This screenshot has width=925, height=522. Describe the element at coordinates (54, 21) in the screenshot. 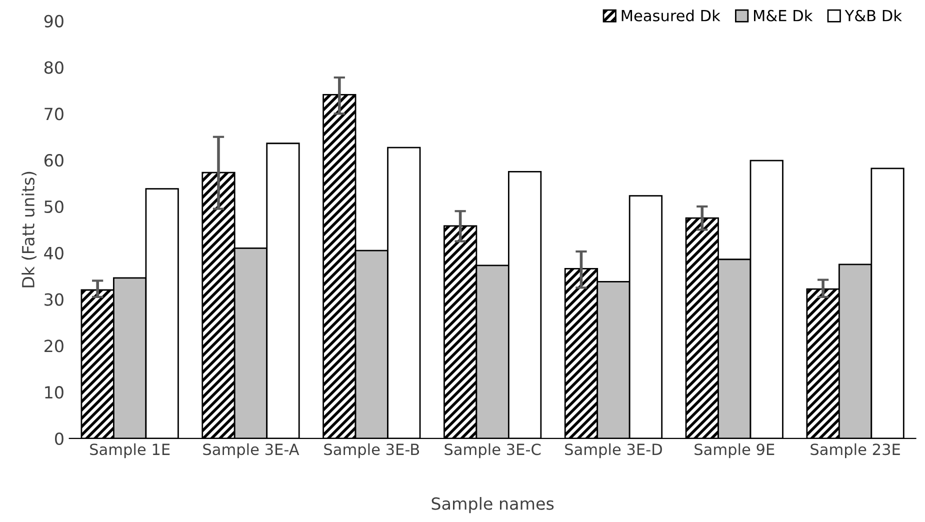

I see `y-tick-label: 90` at that location.